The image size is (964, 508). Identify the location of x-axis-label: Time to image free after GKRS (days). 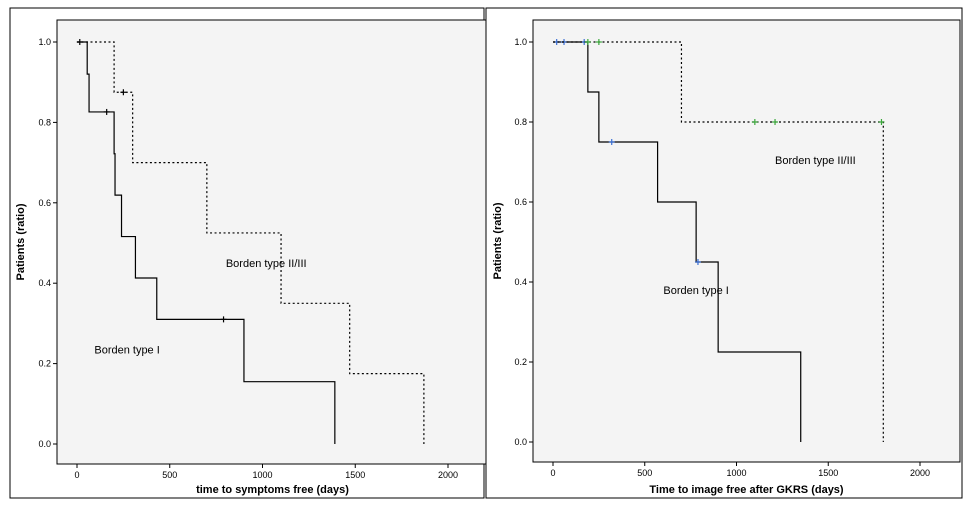
(746, 490).